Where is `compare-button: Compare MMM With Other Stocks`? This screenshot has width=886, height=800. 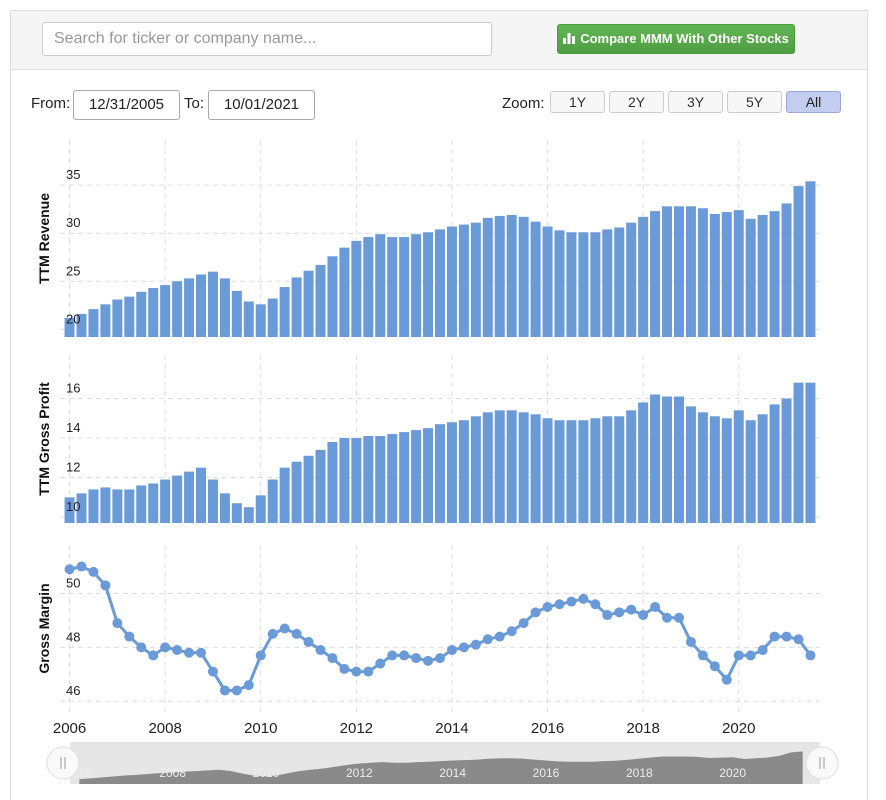
compare-button: Compare MMM With Other Stocks is located at coordinates (676, 39).